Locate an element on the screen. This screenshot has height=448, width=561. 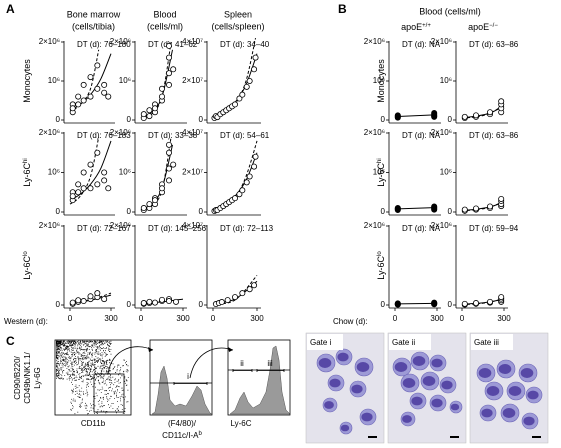
column-unit: (cells/spleen) is located at coordinates (237, 26).